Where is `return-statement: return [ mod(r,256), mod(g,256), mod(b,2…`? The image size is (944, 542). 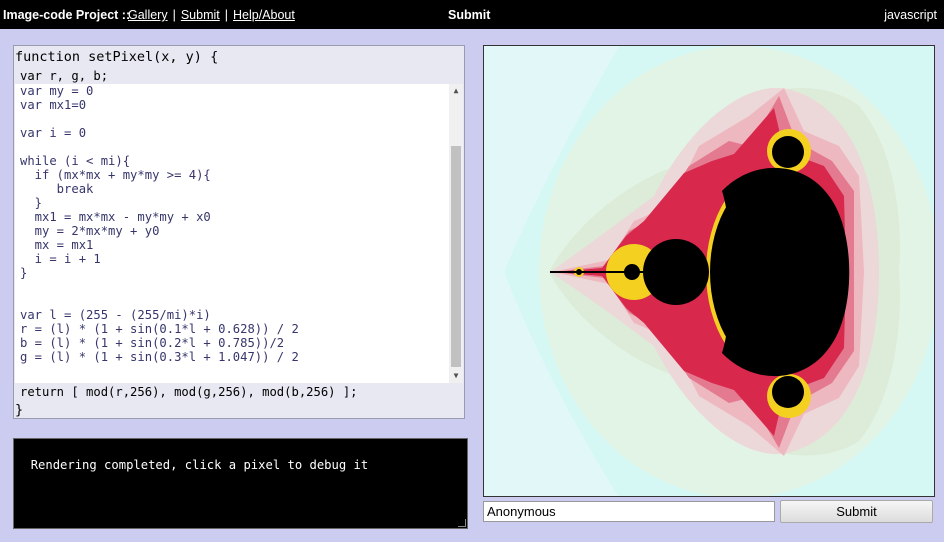 return-statement: return [ mod(r,256), mod(g,256), mod(b,2… is located at coordinates (189, 392).